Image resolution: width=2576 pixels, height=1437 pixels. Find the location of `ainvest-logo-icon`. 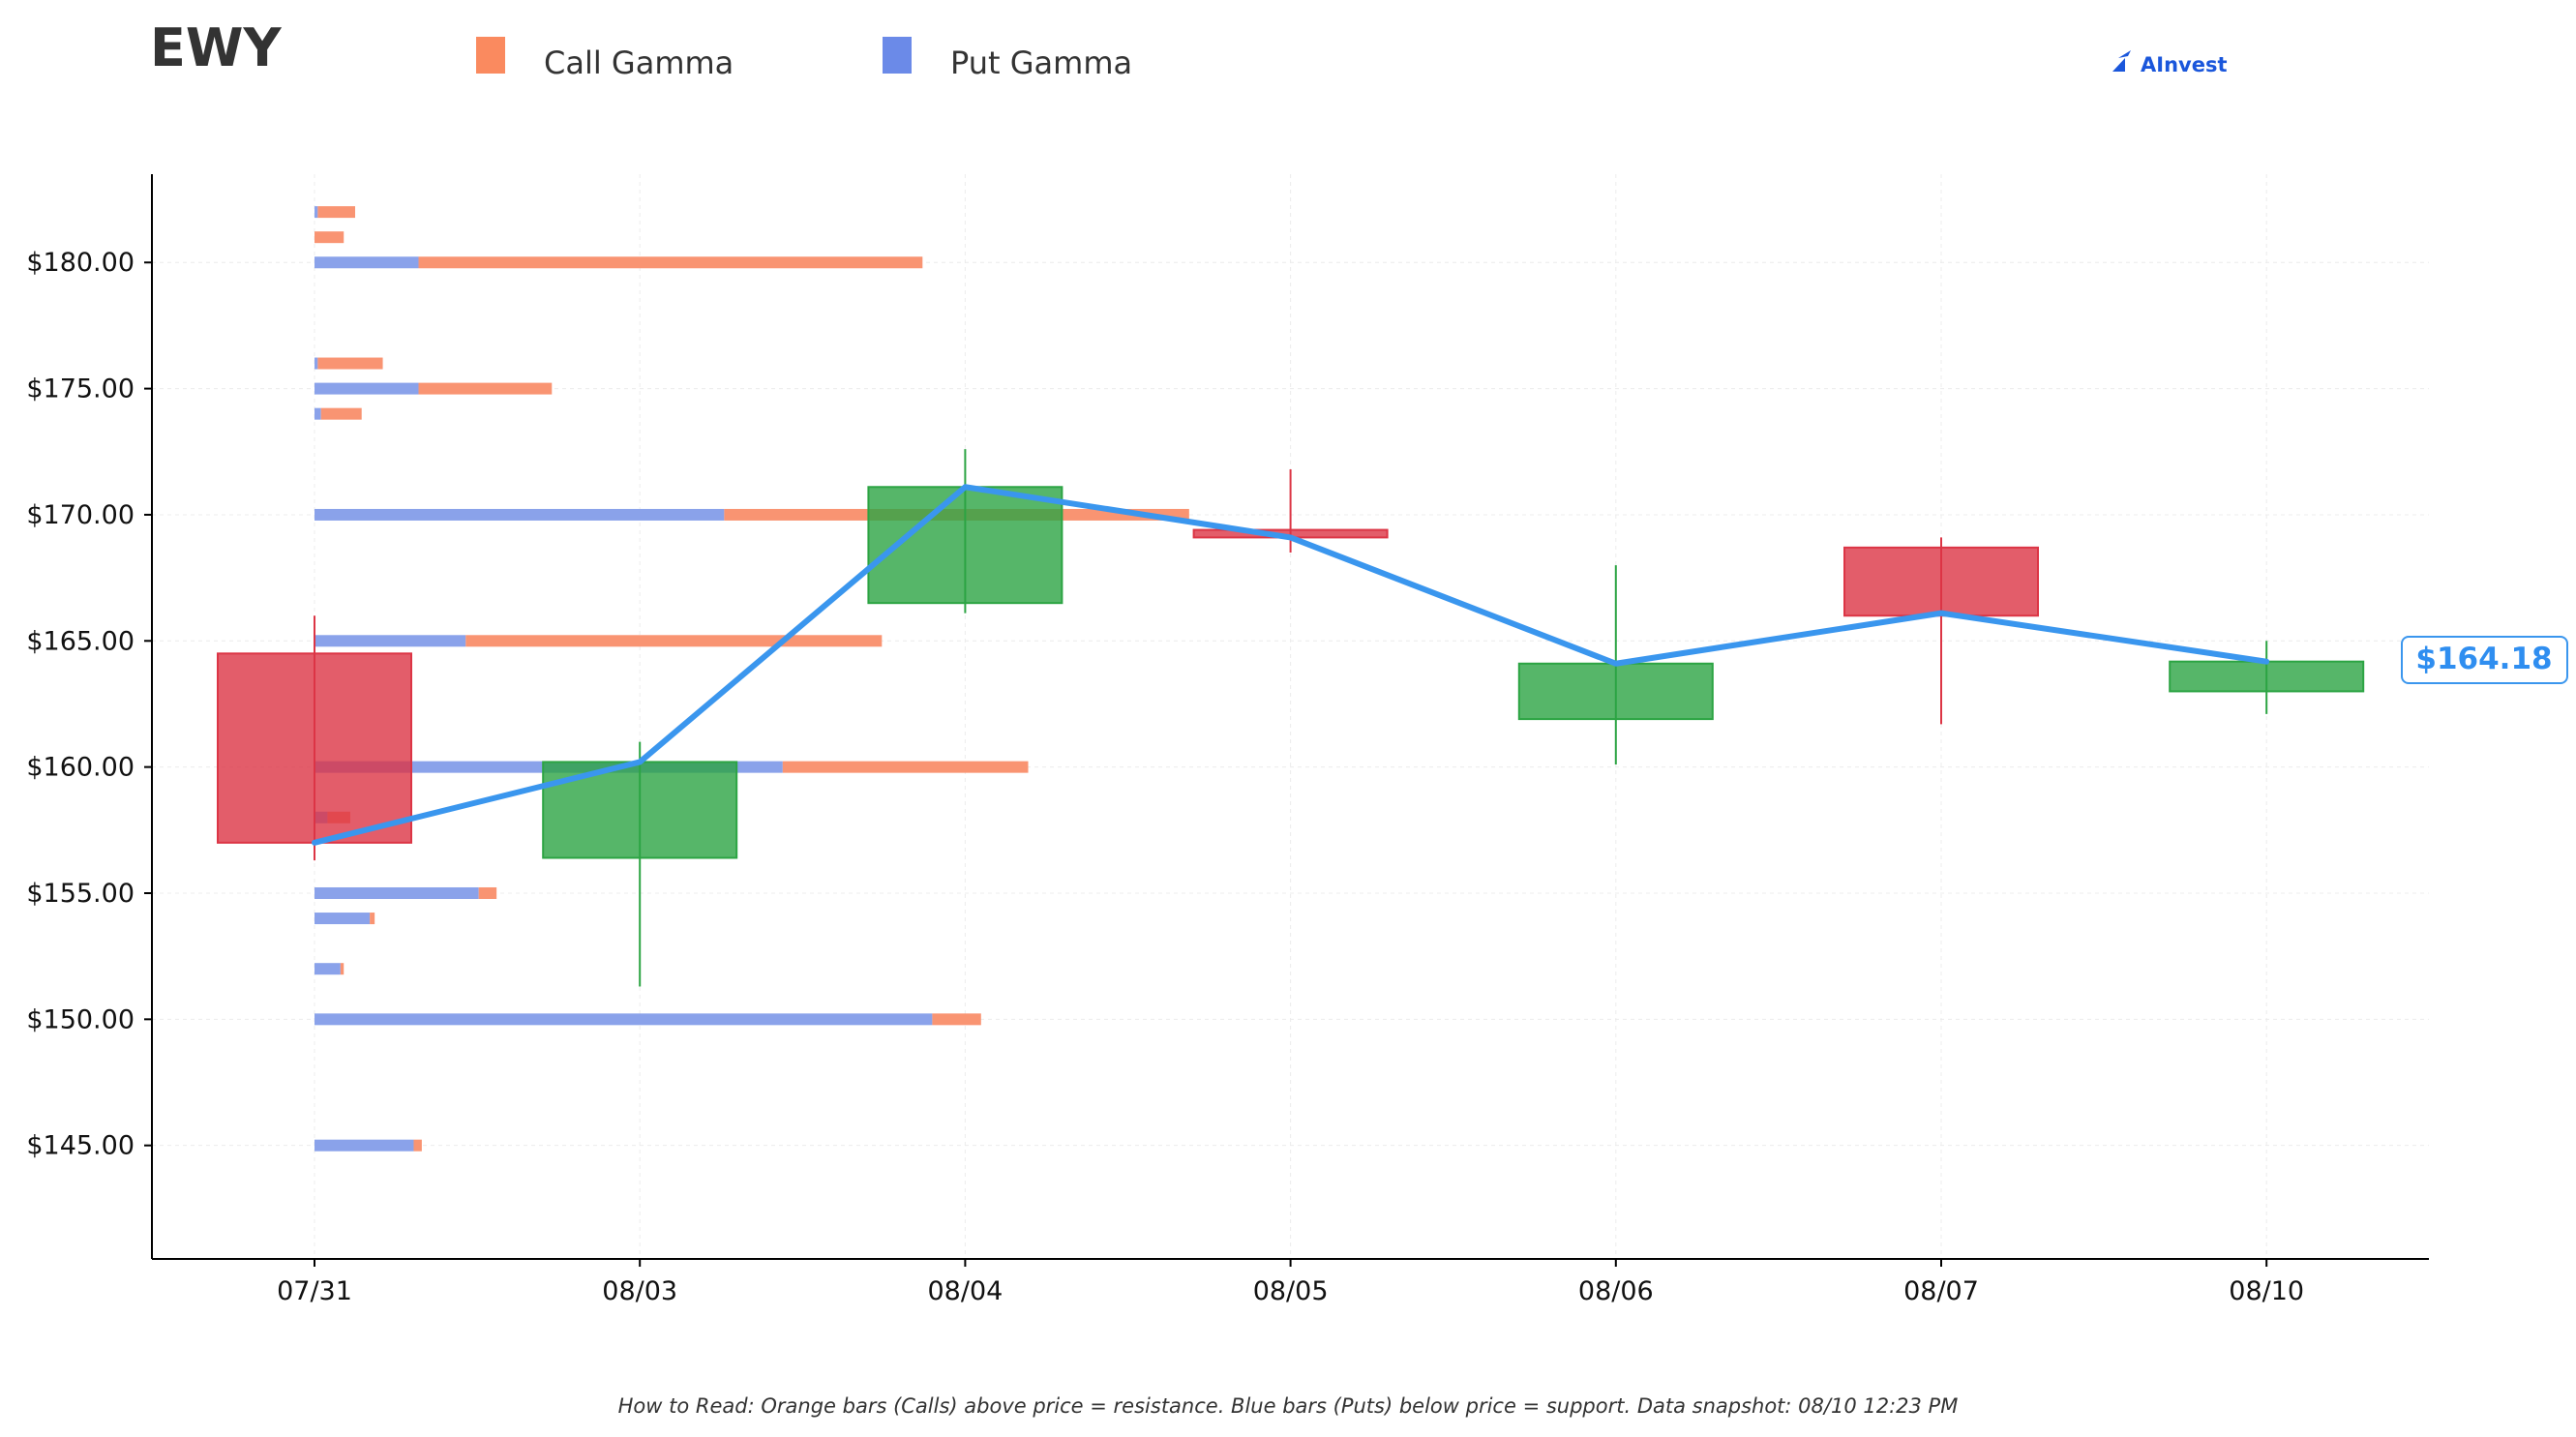

ainvest-logo-icon is located at coordinates (2118, 65).